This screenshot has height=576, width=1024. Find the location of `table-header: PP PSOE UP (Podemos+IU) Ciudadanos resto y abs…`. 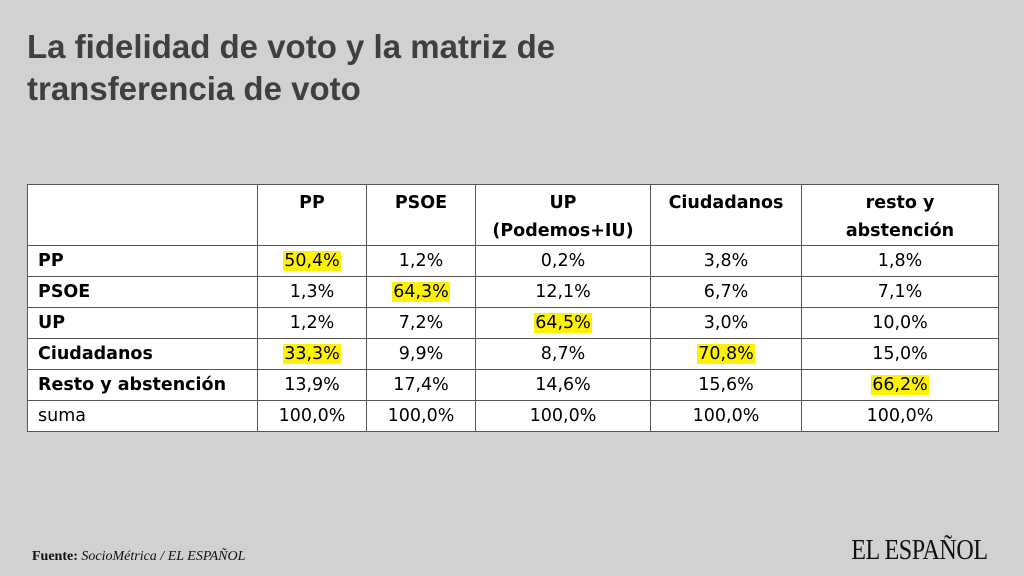

table-header: PP PSOE UP (Podemos+IU) Ciudadanos resto y abs… is located at coordinates (513, 215).